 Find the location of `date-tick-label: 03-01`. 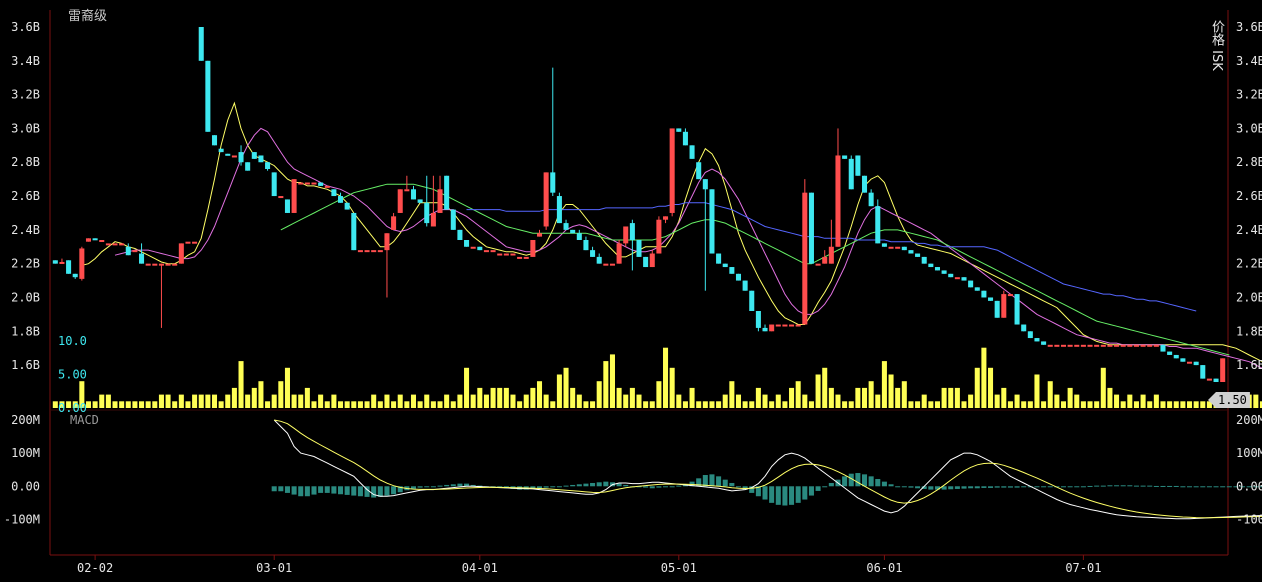

date-tick-label: 03-01 is located at coordinates (274, 568).